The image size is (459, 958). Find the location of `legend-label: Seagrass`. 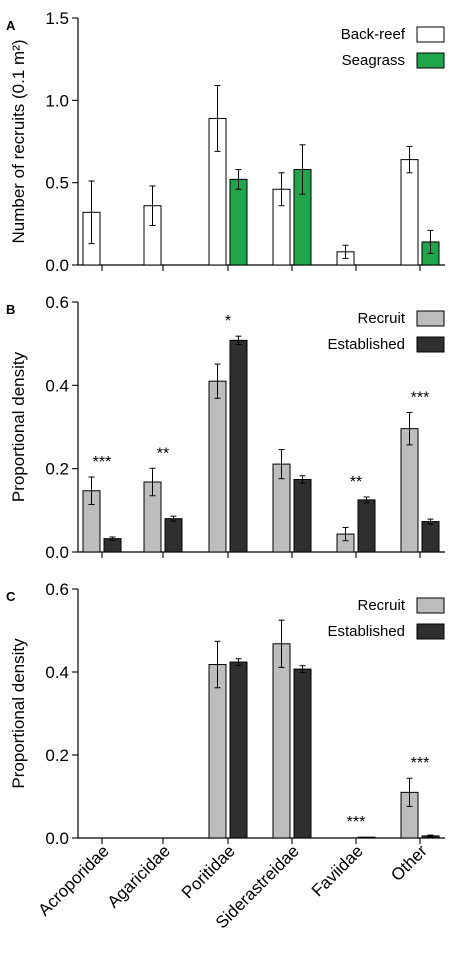

legend-label: Seagrass is located at coordinates (373, 60).